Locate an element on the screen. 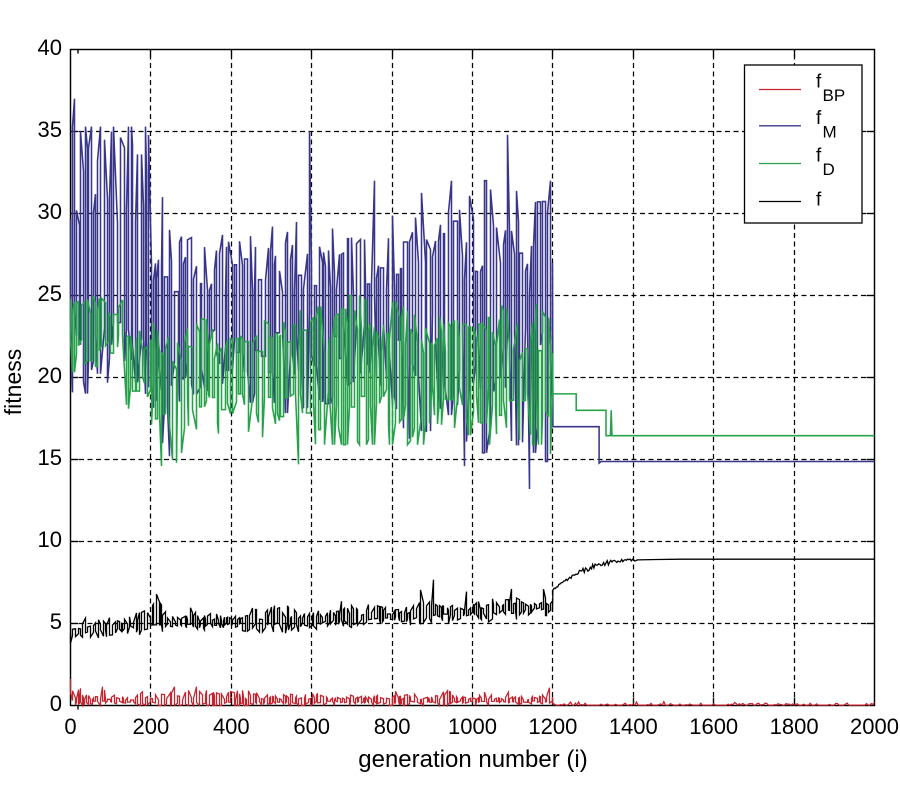 The width and height of the screenshot is (900, 800). svg-text: 20 is located at coordinates (50, 375).